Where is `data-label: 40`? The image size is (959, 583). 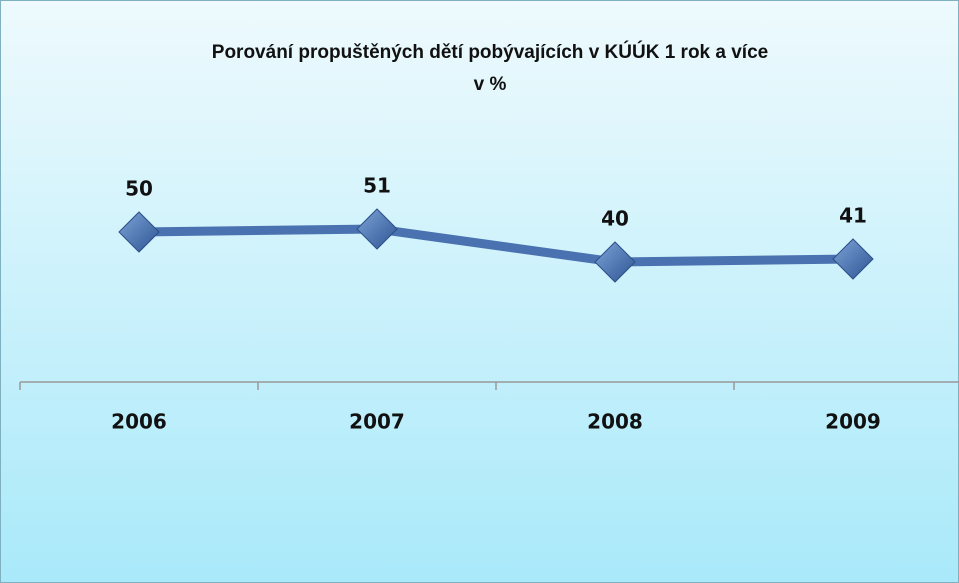
data-label: 40 is located at coordinates (615, 219).